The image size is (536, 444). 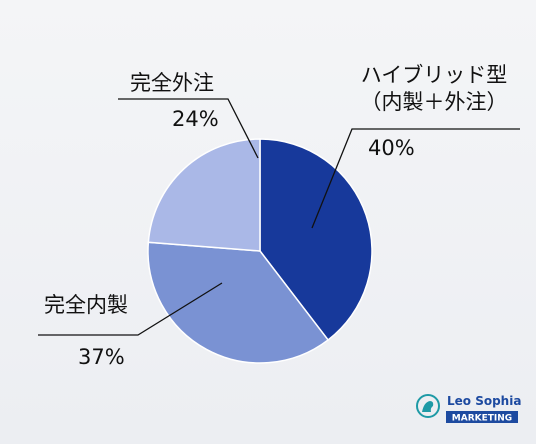 I want to click on brand-name: Leo Sophia, so click(x=484, y=401).